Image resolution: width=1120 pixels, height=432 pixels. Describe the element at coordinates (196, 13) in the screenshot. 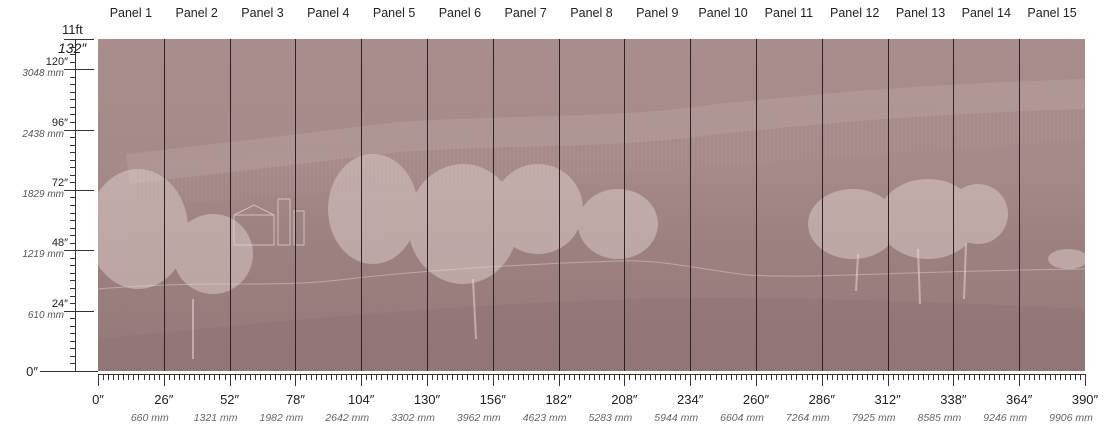

I see `panel-label: Panel 2` at that location.